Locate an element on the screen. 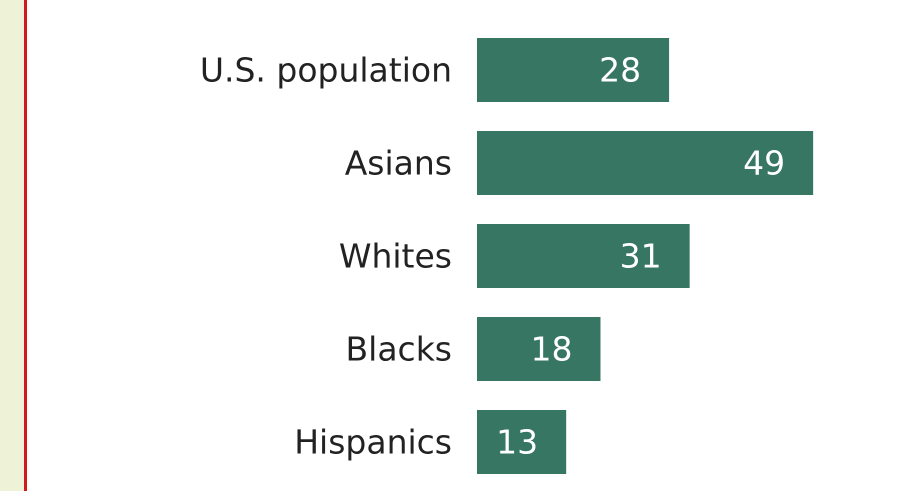  bar-asians is located at coordinates (645, 163).